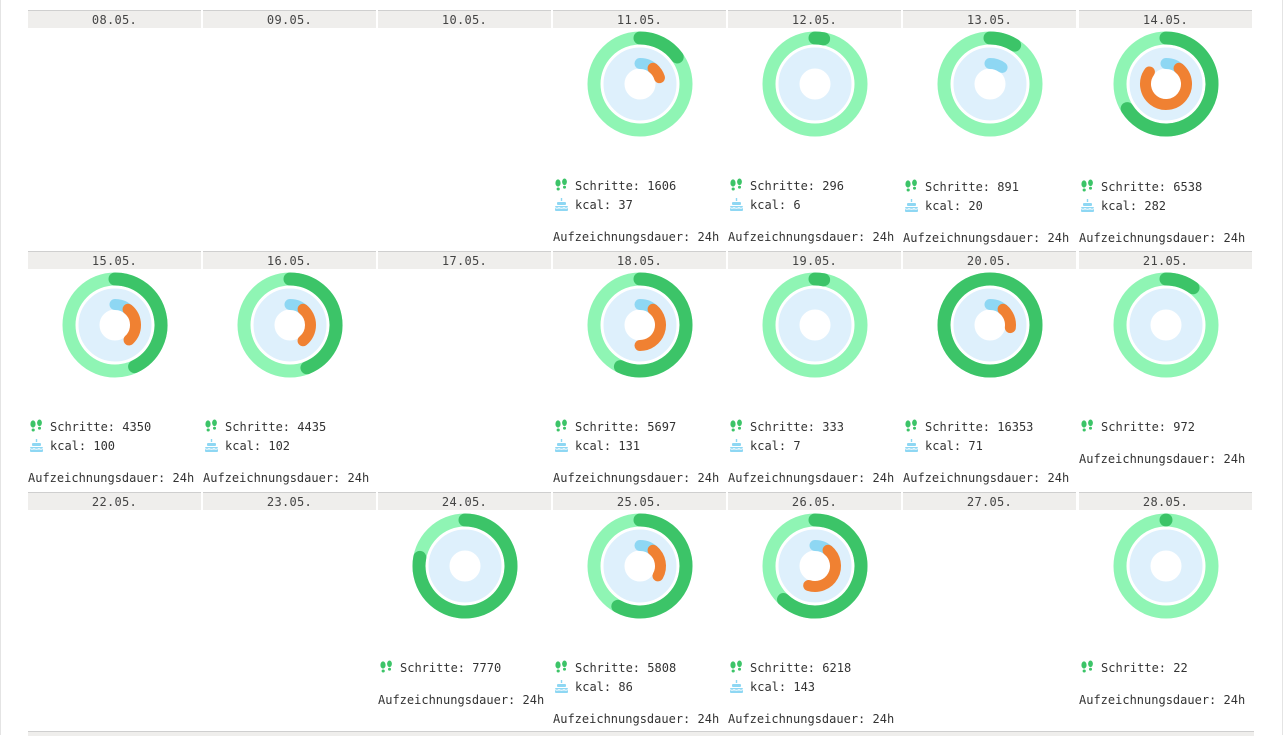 This screenshot has height=736, width=1283. What do you see at coordinates (975, 446) in the screenshot?
I see `kcal-stat-value: 71` at bounding box center [975, 446].